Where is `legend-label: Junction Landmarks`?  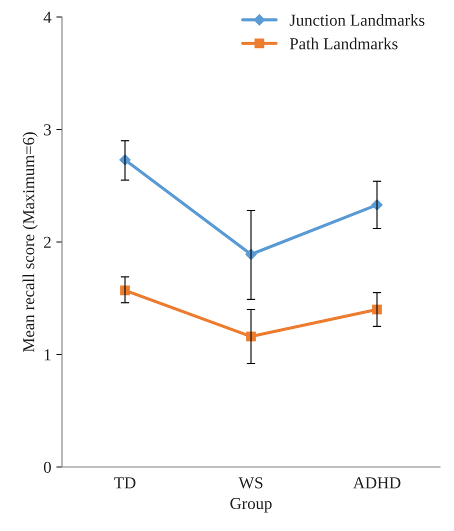 legend-label: Junction Landmarks is located at coordinates (357, 20).